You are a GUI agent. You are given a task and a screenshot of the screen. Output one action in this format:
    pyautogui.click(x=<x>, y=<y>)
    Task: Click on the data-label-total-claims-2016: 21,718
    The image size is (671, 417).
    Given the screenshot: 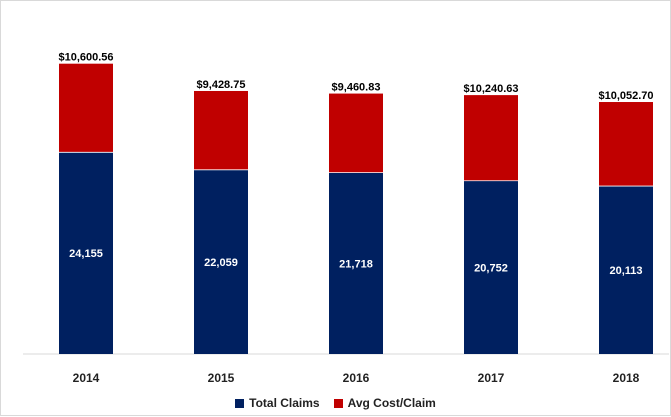 What is the action you would take?
    pyautogui.click(x=356, y=264)
    